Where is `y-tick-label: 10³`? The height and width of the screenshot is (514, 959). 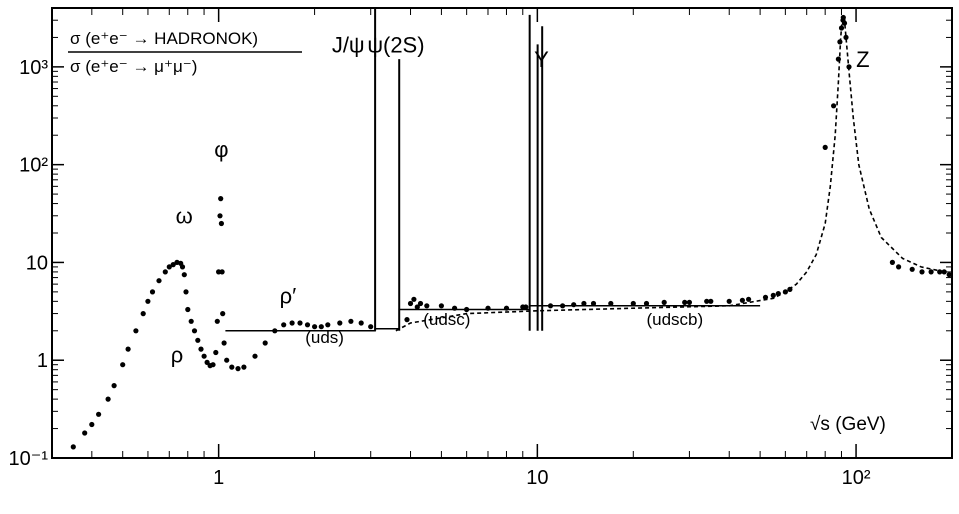
y-tick-label: 10³ is located at coordinates (33, 68).